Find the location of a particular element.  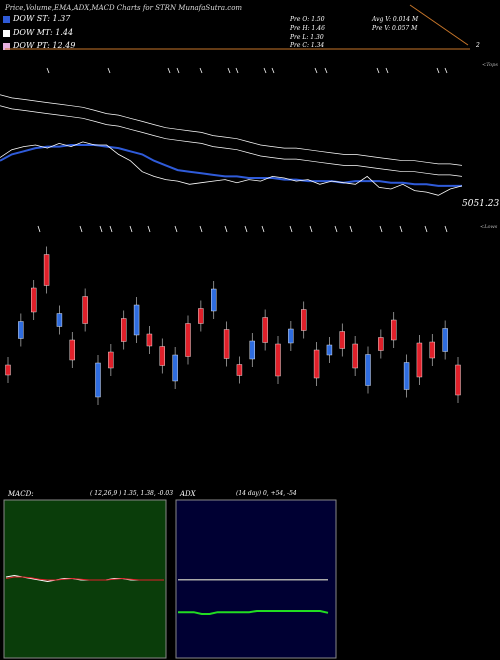

macd-params: ( 12,26,9 ) 1.35, 1.38, -0.03 is located at coordinates (132, 493).